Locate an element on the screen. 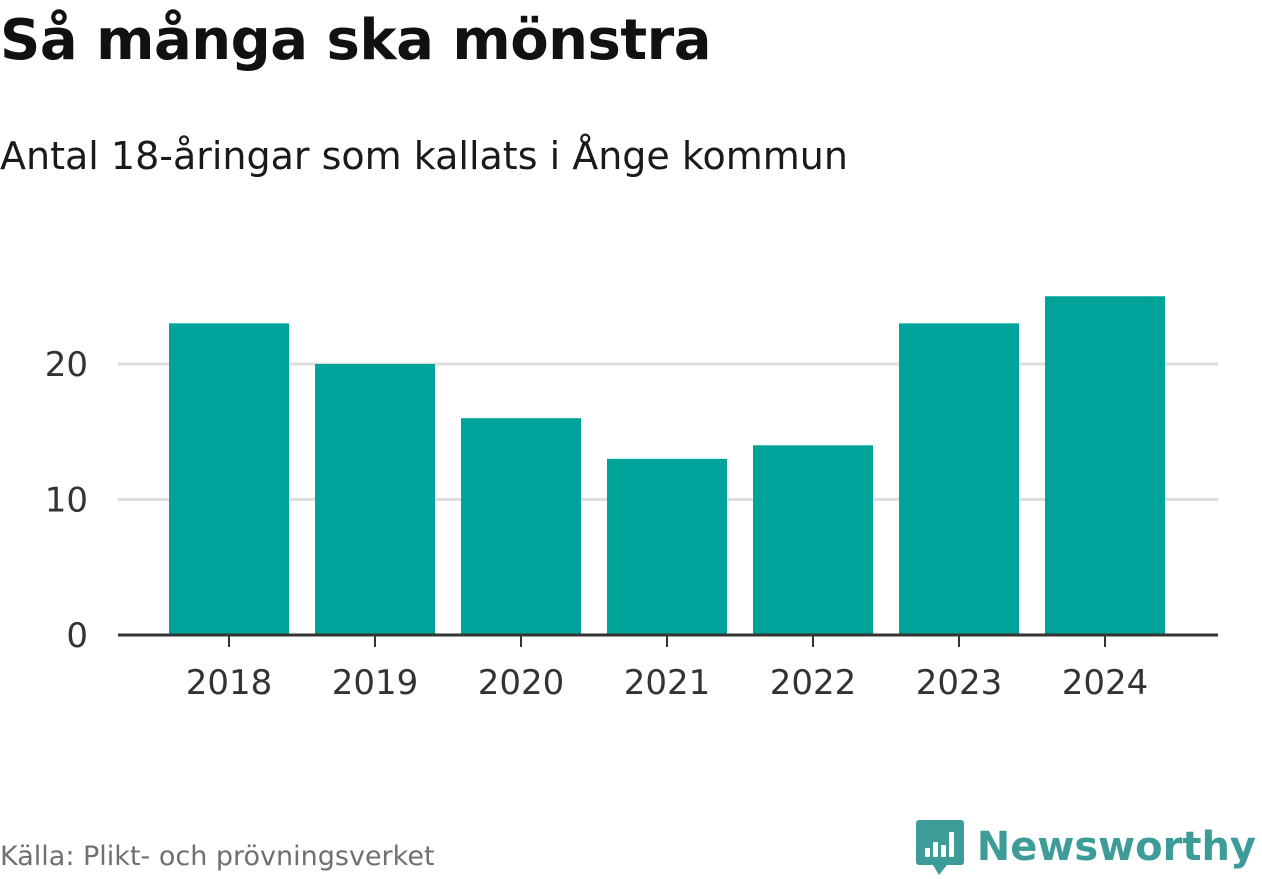  y-tick-label: 10 is located at coordinates (66, 501).